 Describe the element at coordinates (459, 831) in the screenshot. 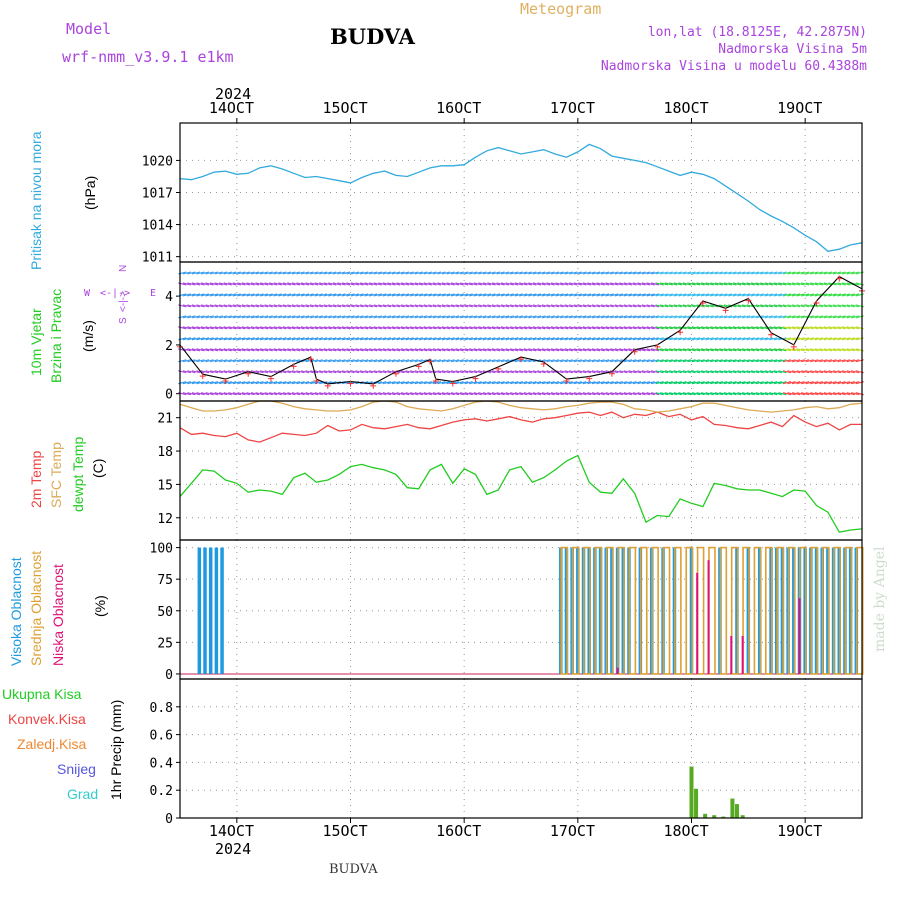

I see `bottom-time-label: 16OCT` at that location.